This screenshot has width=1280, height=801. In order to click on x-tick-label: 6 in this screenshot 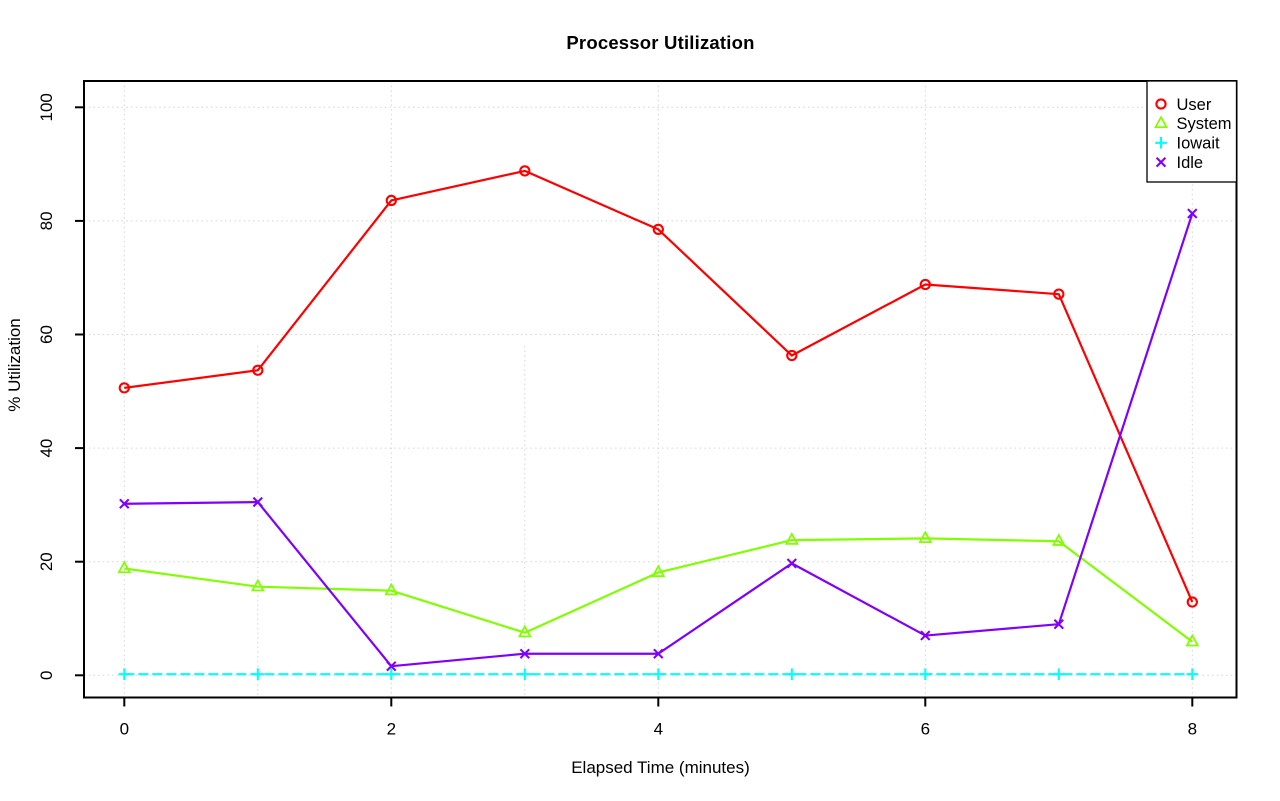, I will do `click(925, 729)`.